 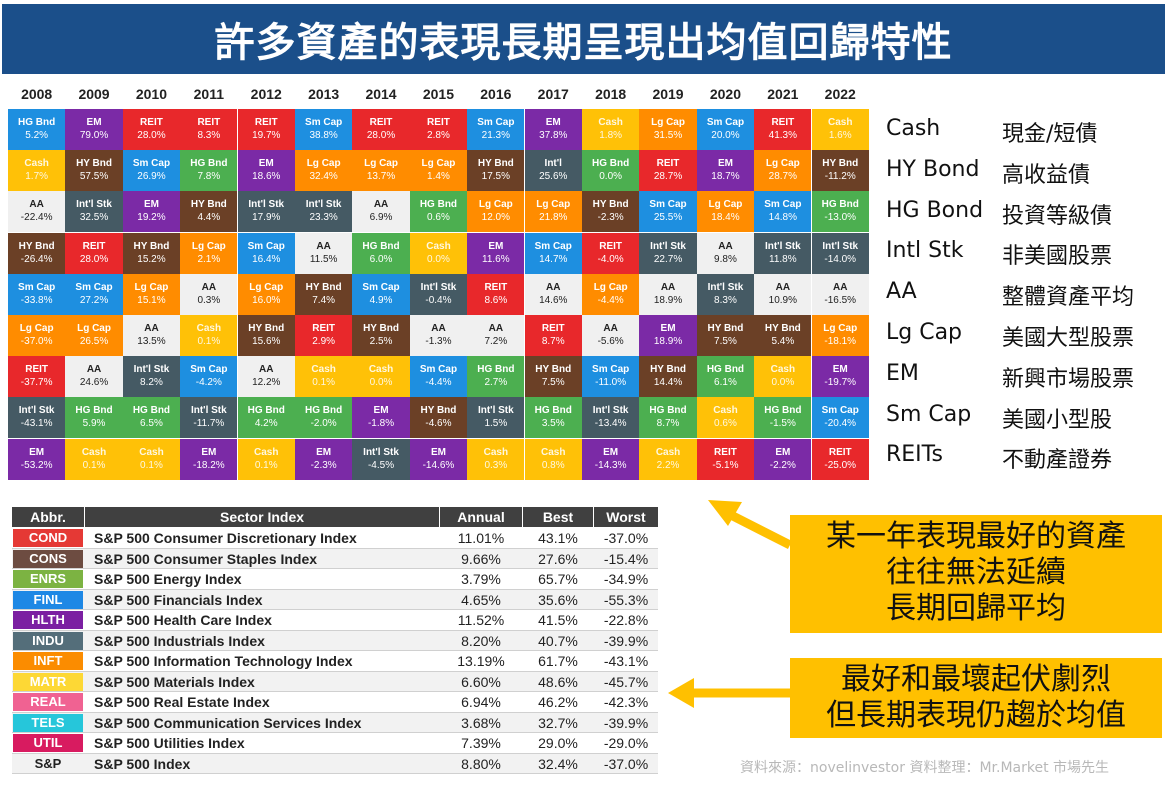 What do you see at coordinates (323, 465) in the screenshot?
I see `return-value: -2.3%` at bounding box center [323, 465].